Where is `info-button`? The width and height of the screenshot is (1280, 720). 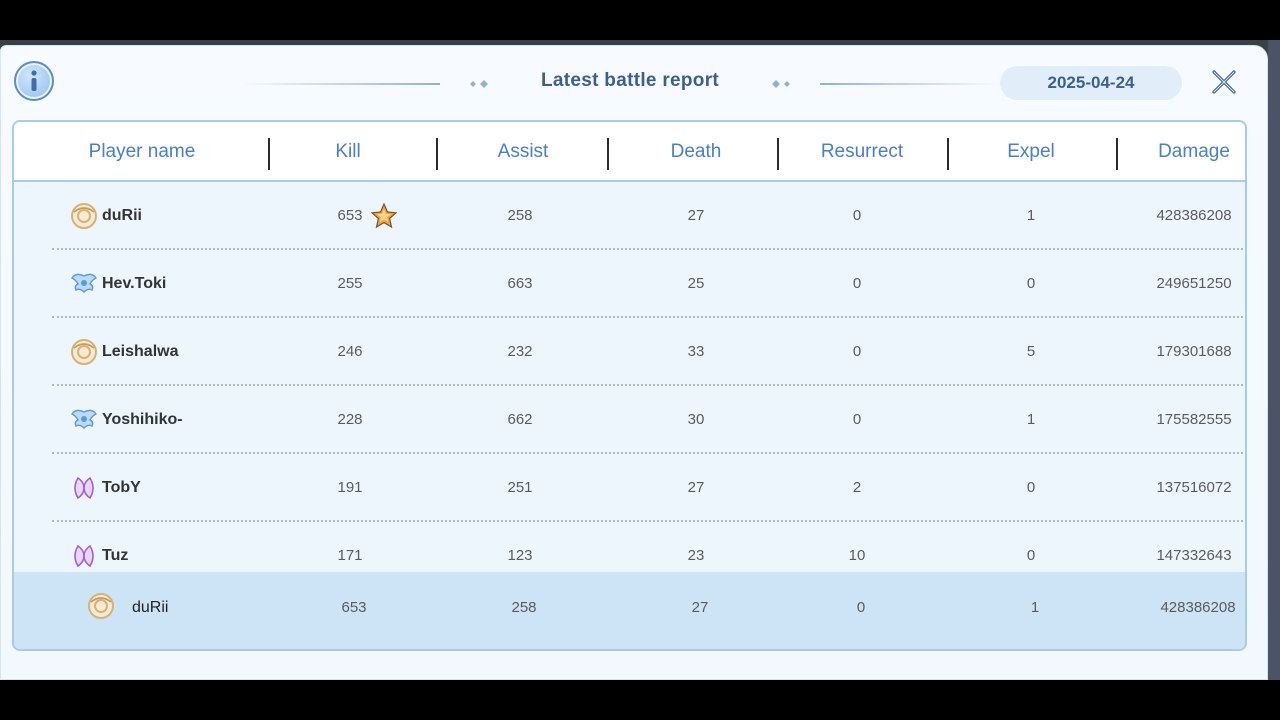 info-button is located at coordinates (34, 81).